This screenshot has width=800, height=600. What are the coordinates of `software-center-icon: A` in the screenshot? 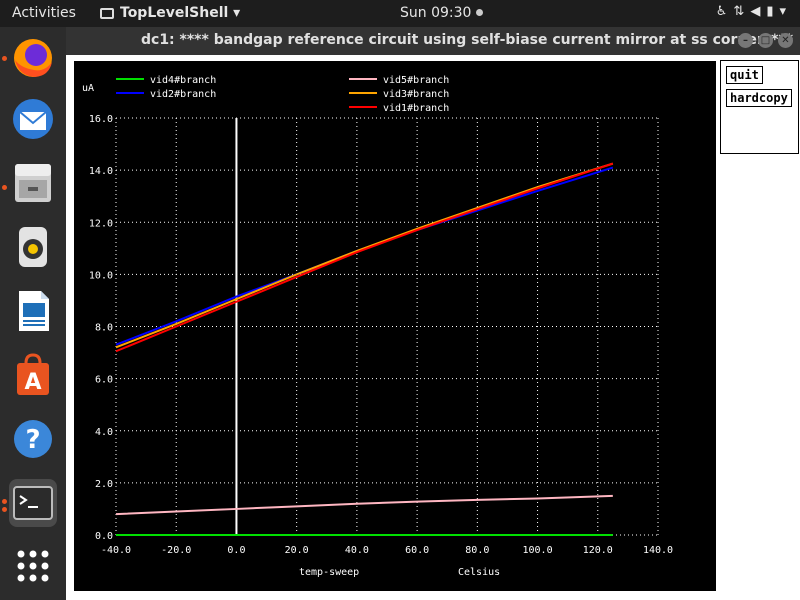 It's located at (33, 375).